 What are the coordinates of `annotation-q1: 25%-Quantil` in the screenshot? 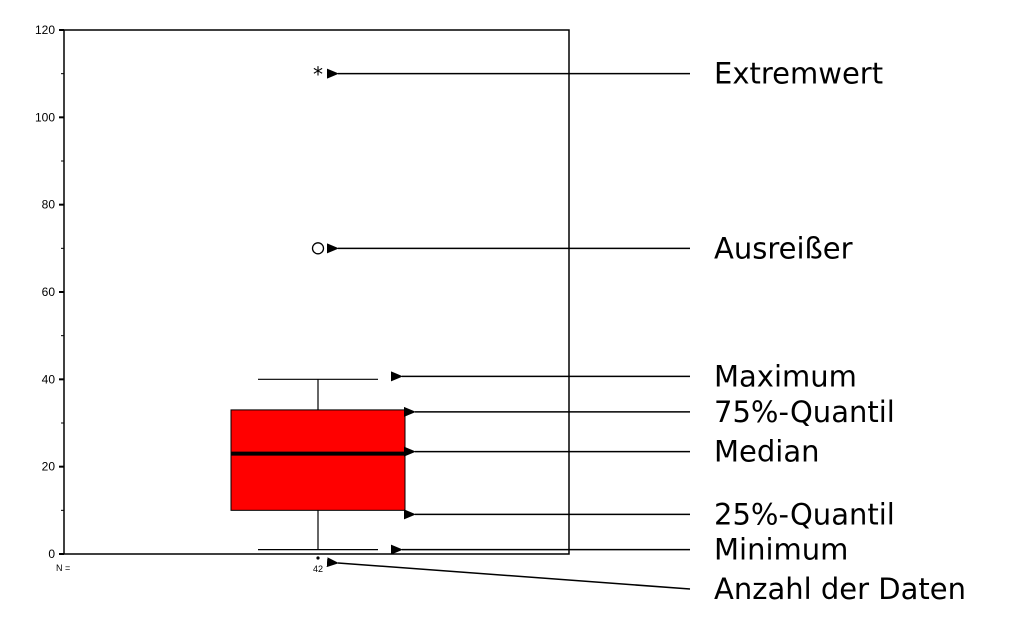 It's located at (804, 514).